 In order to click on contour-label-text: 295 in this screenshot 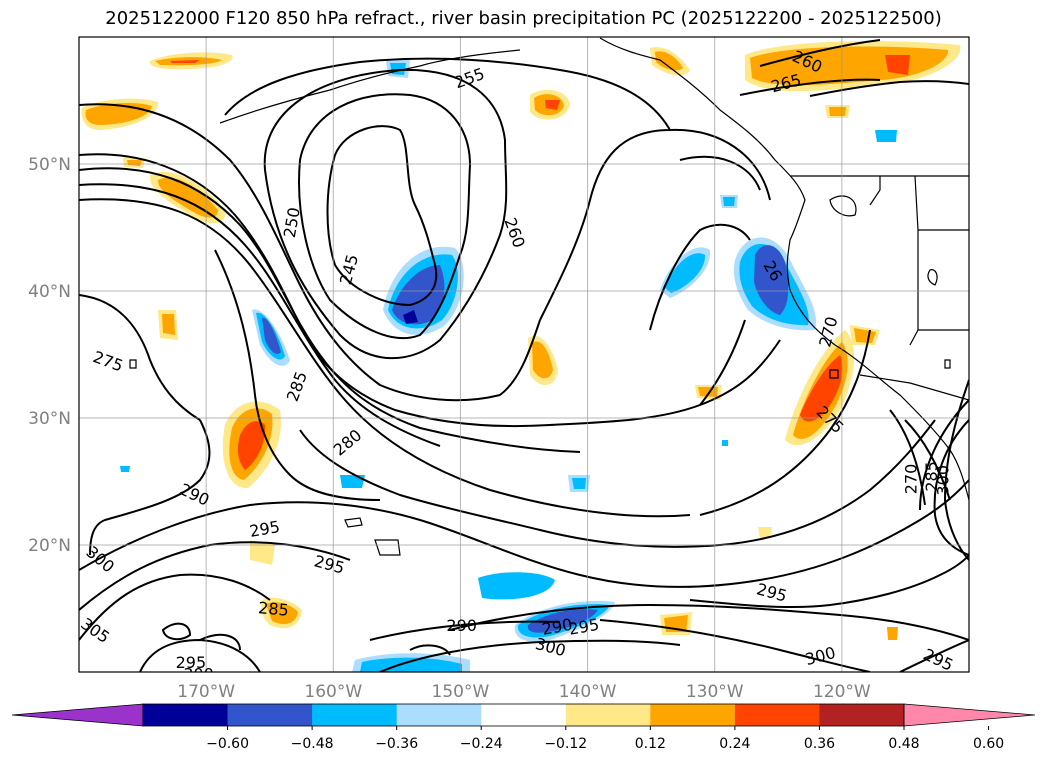, I will do `click(191, 662)`.